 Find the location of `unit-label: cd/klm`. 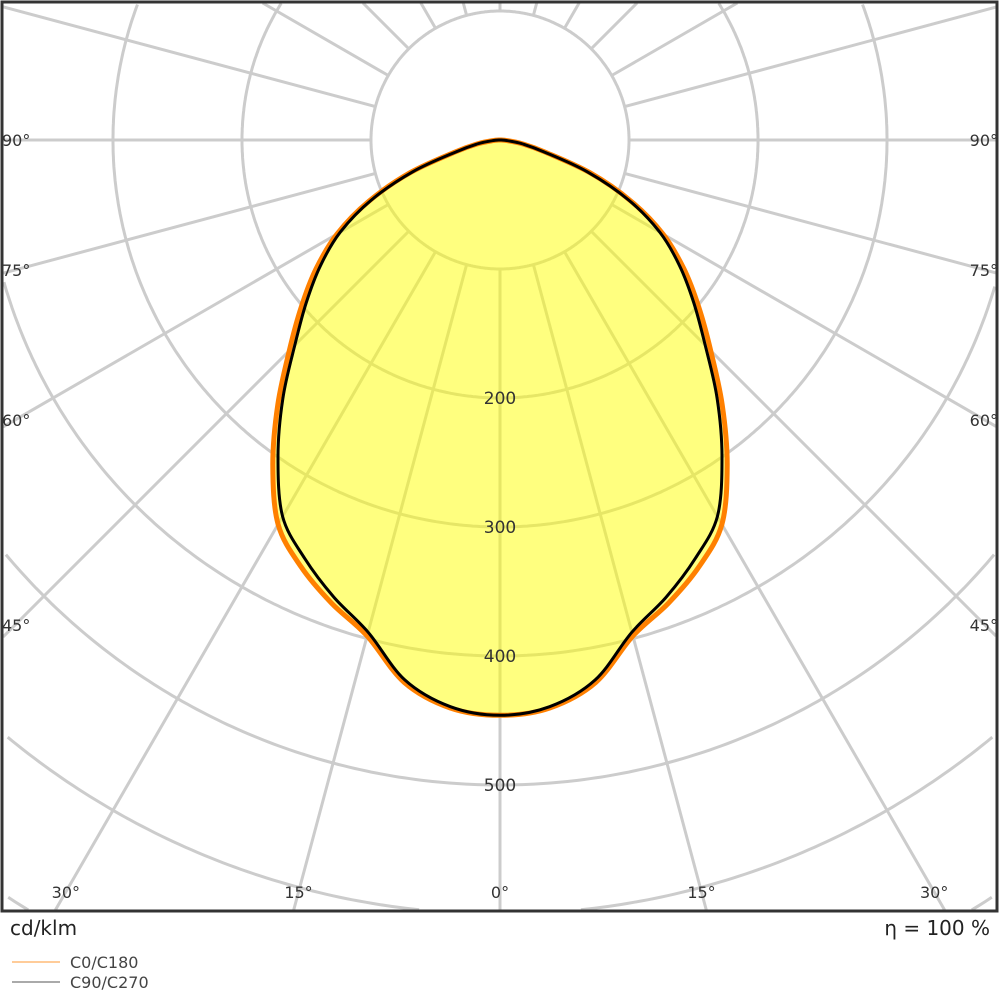

unit-label: cd/klm is located at coordinates (43, 928).